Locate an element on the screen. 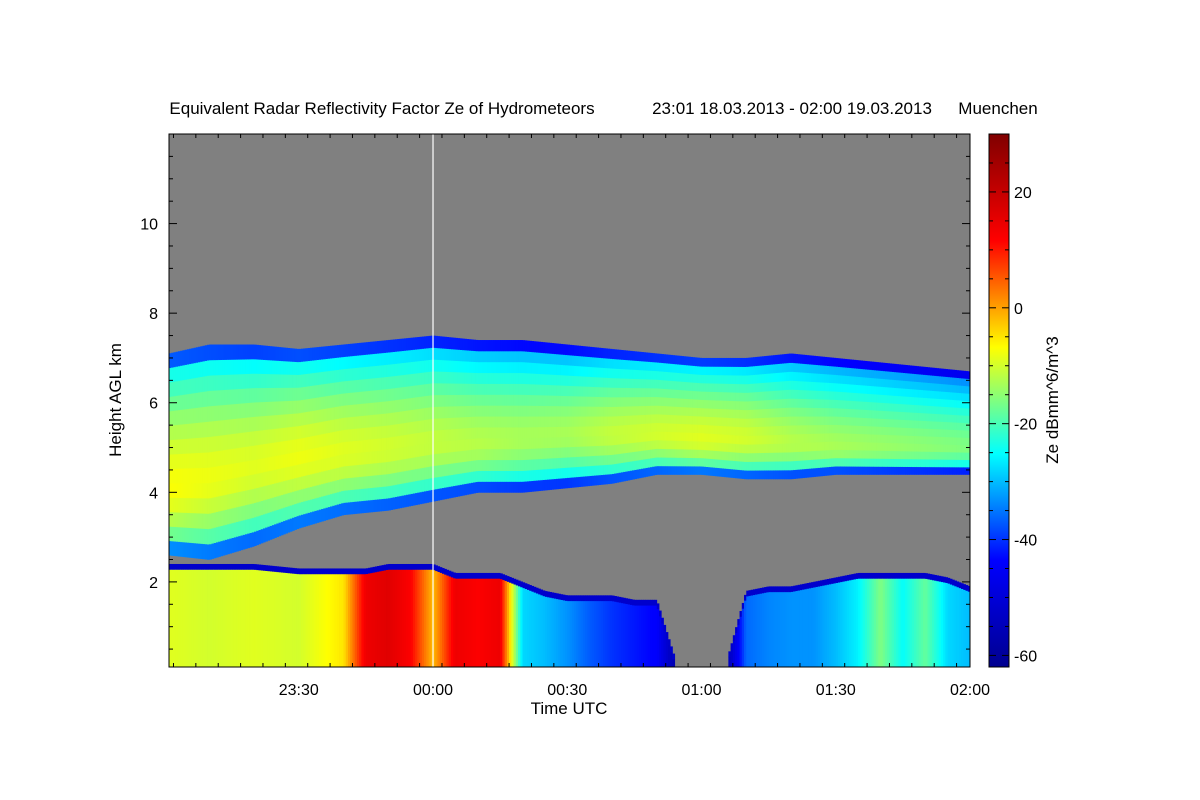 This screenshot has height=800, width=1200. chart-location: Muenchen is located at coordinates (997, 108).